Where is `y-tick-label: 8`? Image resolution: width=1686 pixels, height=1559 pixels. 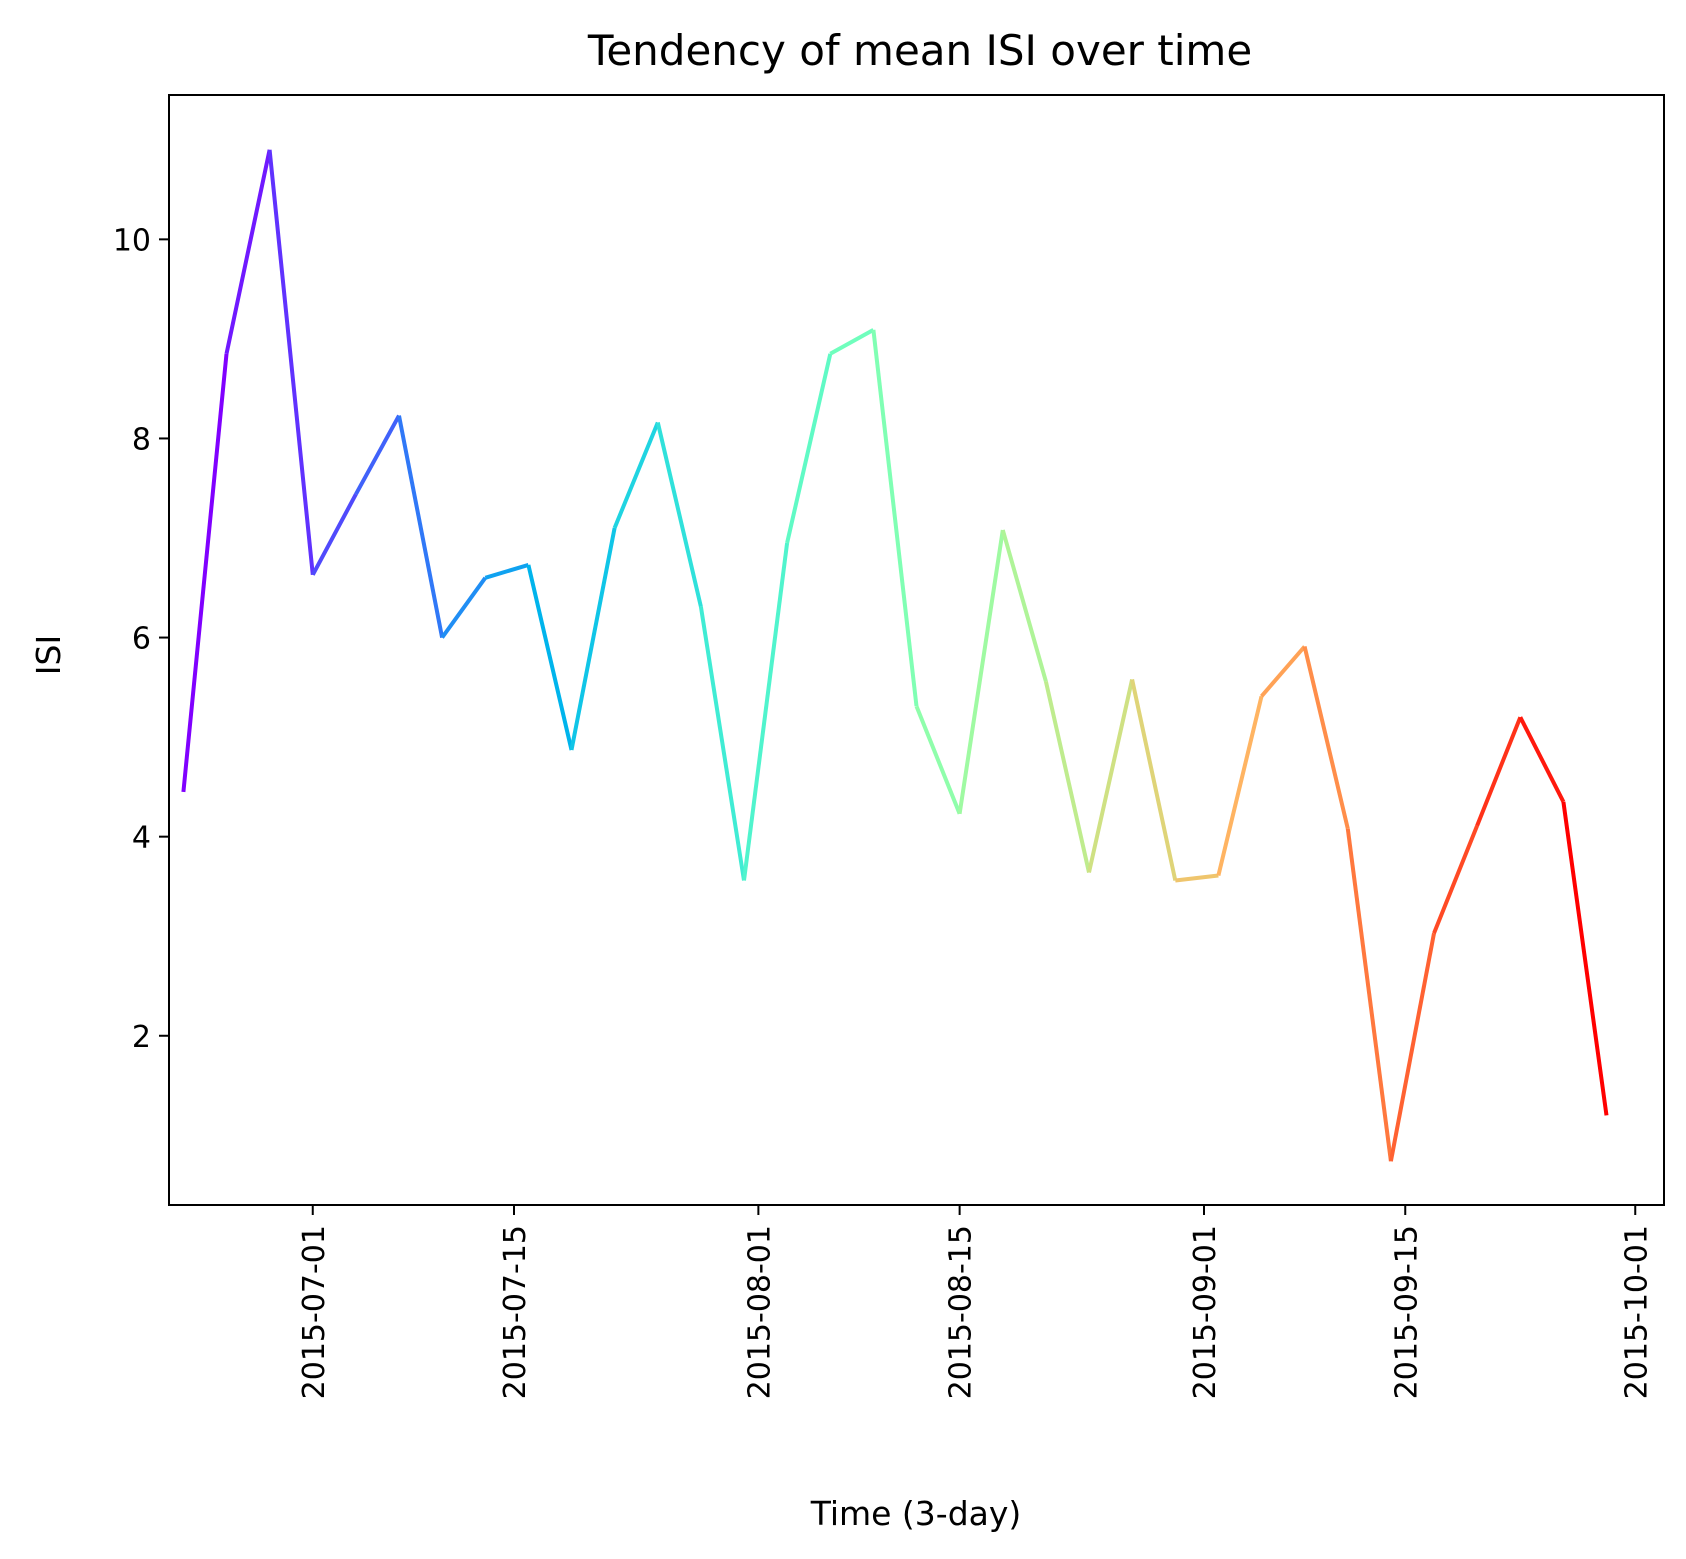 y-tick-label: 8 is located at coordinates (141, 440).